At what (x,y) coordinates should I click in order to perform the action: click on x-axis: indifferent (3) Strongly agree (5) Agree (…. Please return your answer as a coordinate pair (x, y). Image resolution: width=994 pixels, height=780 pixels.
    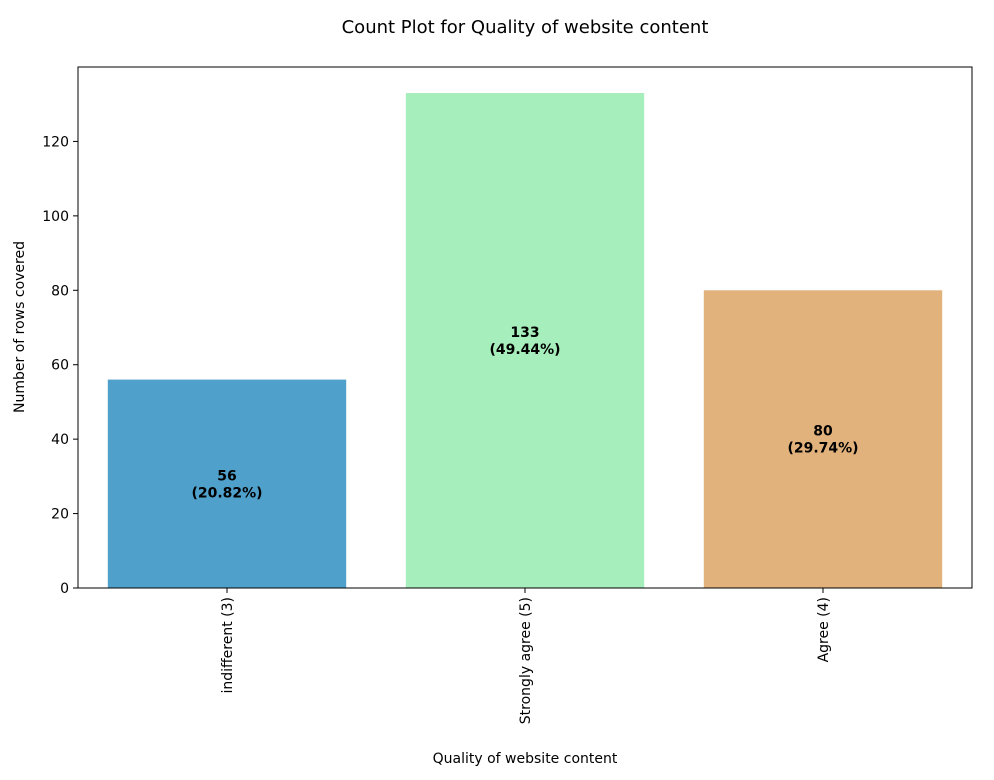
    Looking at the image, I should click on (526, 656).